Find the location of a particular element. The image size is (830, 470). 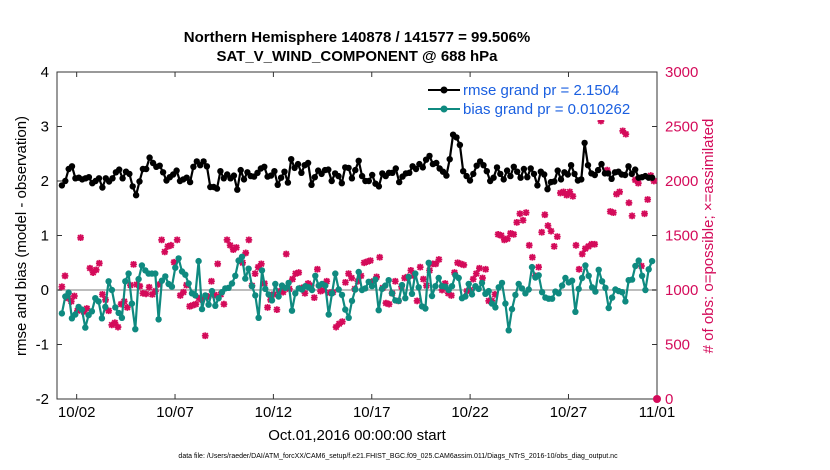

y-tick-label-left: 1 is located at coordinates (45, 236).